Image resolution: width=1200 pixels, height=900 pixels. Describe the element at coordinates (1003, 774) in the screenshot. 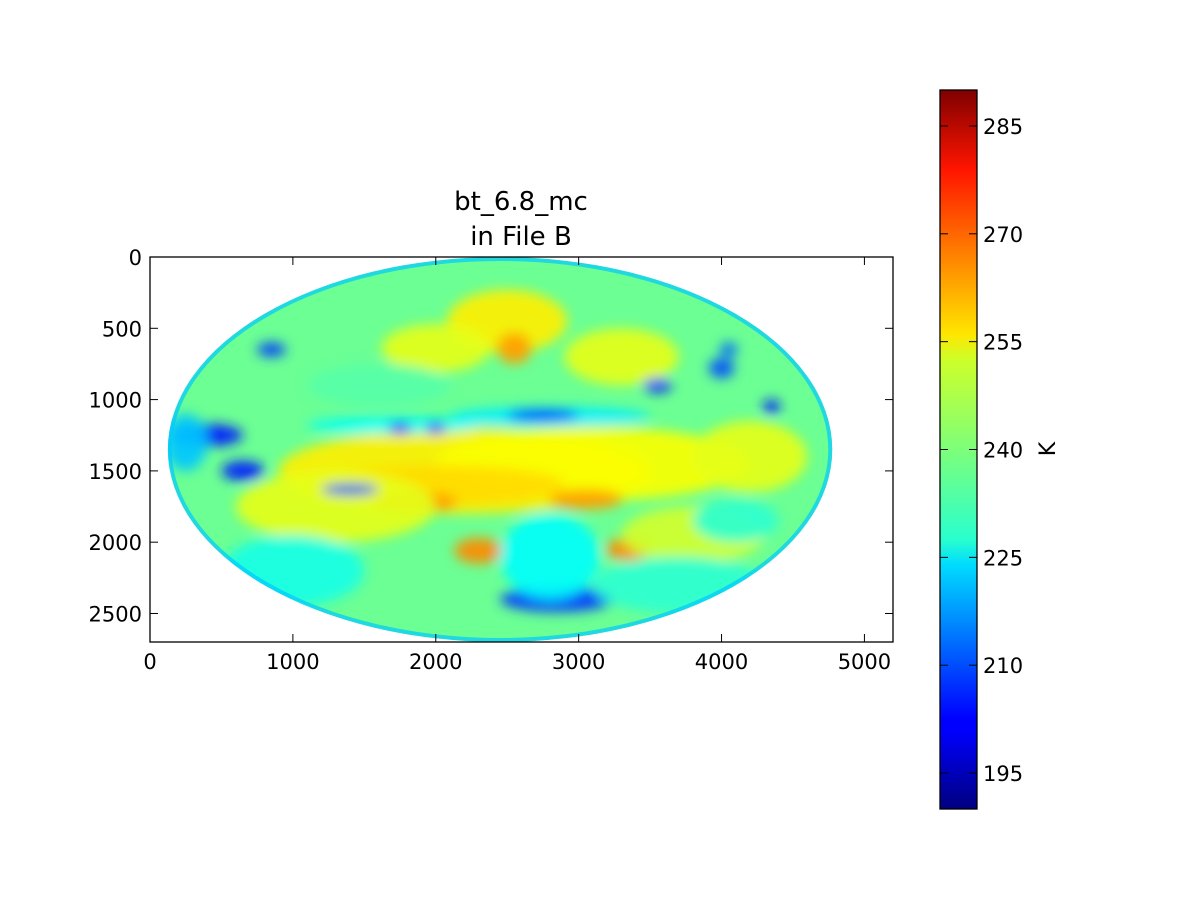

I see `colorbar-tick-label: 195` at that location.